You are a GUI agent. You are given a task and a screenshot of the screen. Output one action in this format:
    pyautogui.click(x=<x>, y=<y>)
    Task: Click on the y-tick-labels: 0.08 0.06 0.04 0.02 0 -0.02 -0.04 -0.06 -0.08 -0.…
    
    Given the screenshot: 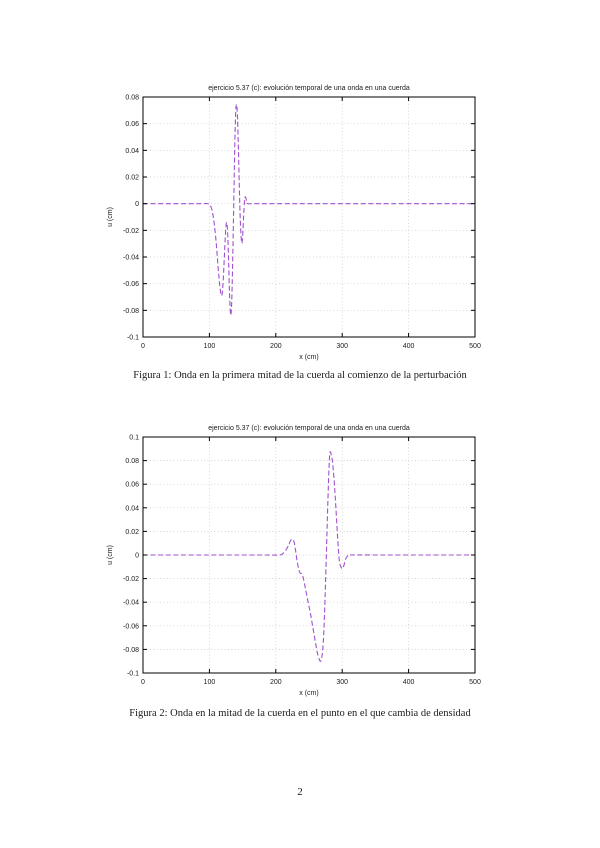 What is the action you would take?
    pyautogui.click(x=131, y=218)
    